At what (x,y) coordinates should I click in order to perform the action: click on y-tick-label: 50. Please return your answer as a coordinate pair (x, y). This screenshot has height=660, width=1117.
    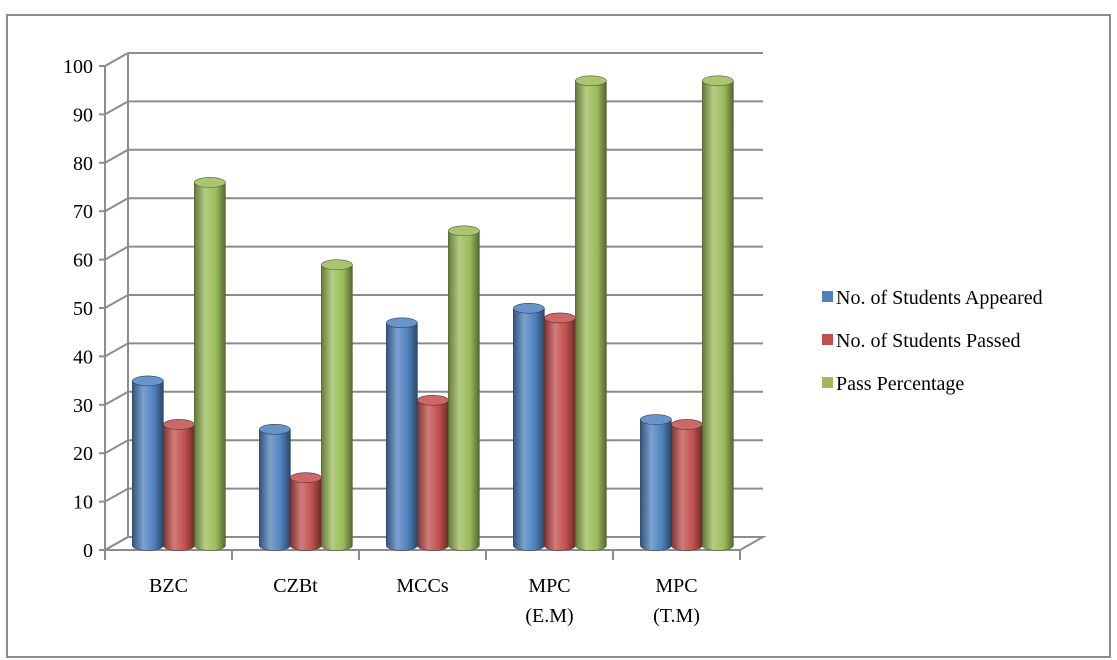
    Looking at the image, I should click on (83, 309).